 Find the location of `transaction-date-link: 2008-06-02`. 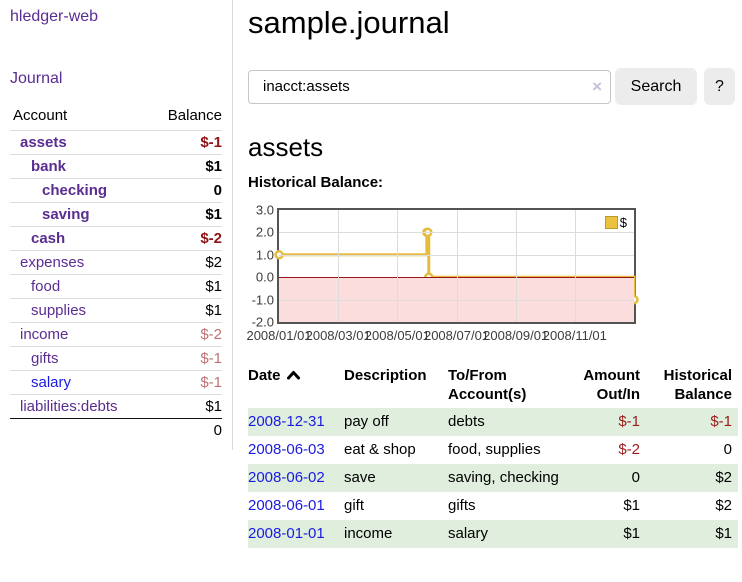

transaction-date-link: 2008-06-02 is located at coordinates (286, 477).